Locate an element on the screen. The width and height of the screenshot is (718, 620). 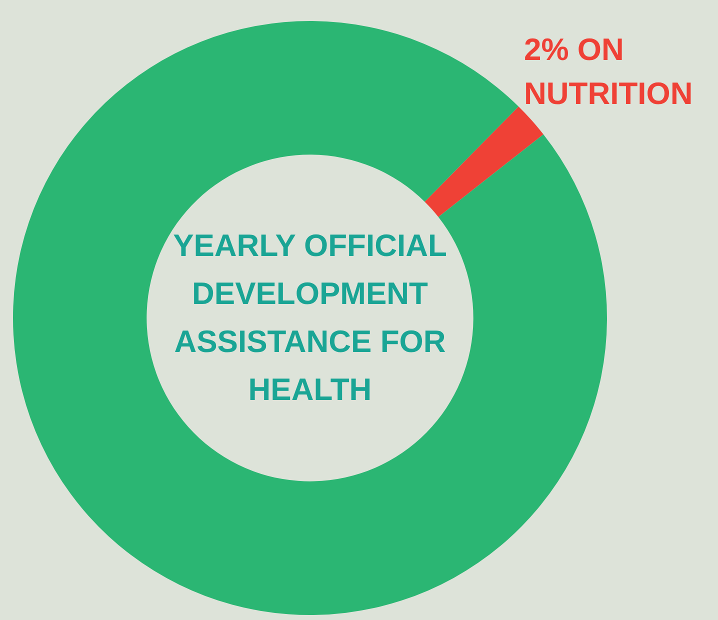
data-label: 2% ON NUTRITION is located at coordinates (608, 72).